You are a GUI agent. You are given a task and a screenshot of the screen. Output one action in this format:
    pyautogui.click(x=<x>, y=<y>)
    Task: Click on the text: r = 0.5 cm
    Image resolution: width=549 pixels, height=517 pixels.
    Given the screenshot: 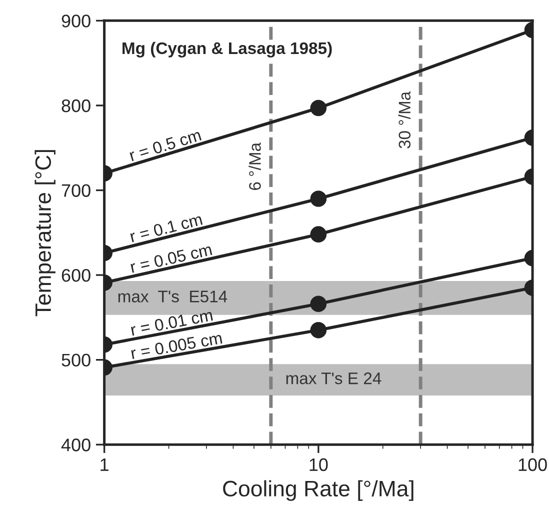 What is the action you would take?
    pyautogui.click(x=165, y=145)
    